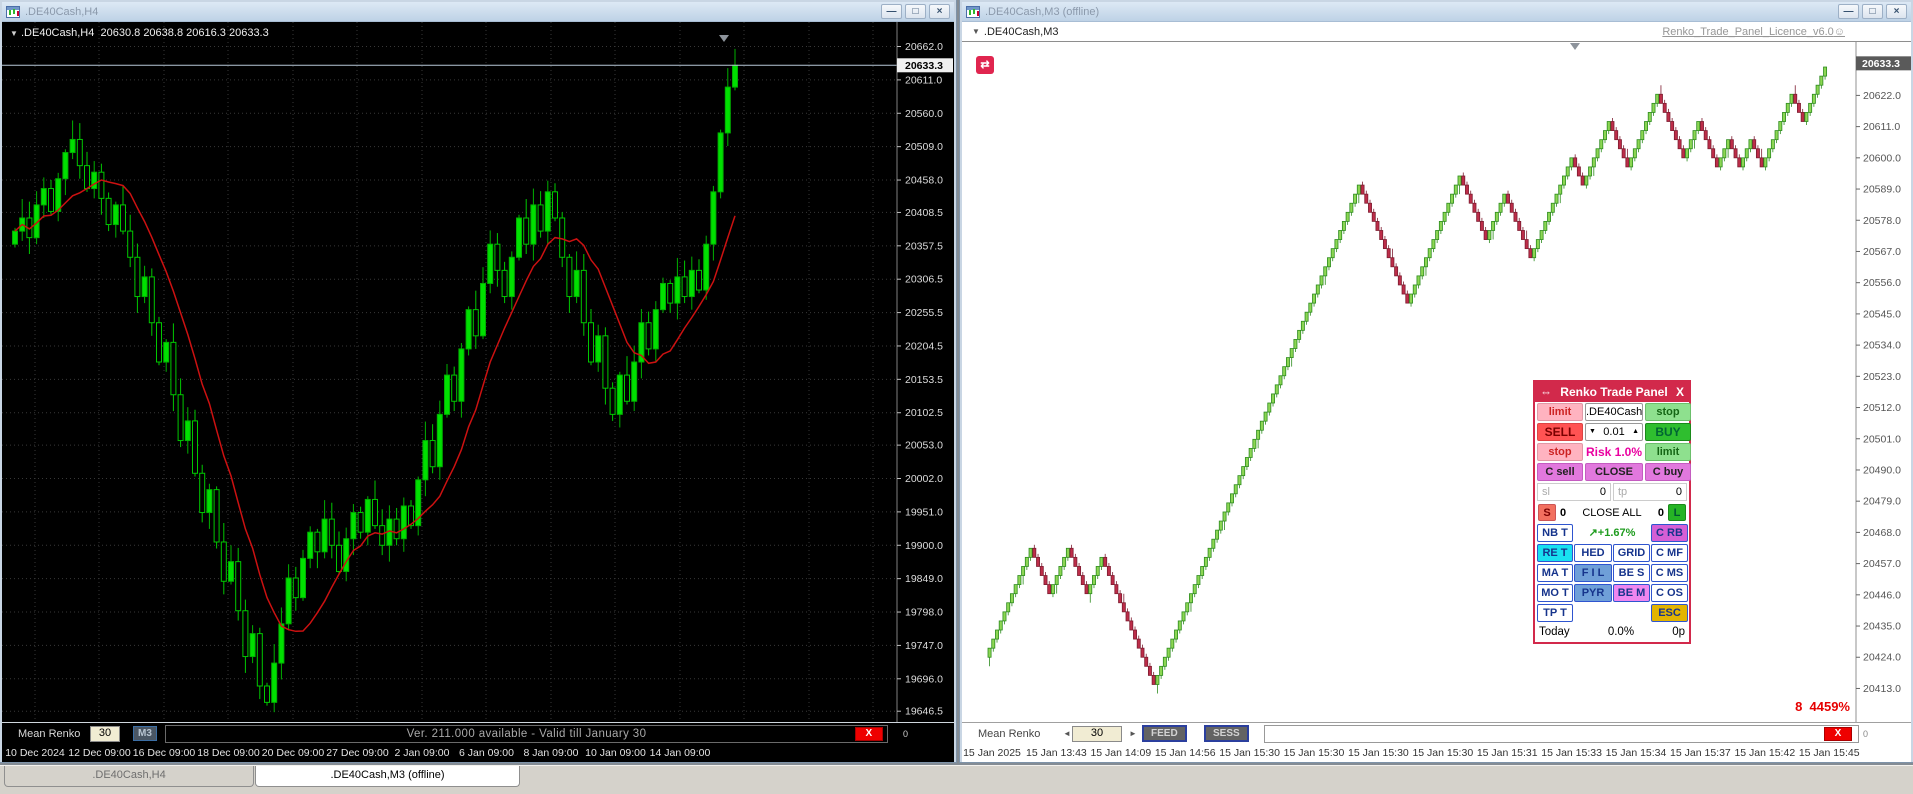 The width and height of the screenshot is (1913, 794). I want to click on tpt-button: TP T, so click(1555, 613).